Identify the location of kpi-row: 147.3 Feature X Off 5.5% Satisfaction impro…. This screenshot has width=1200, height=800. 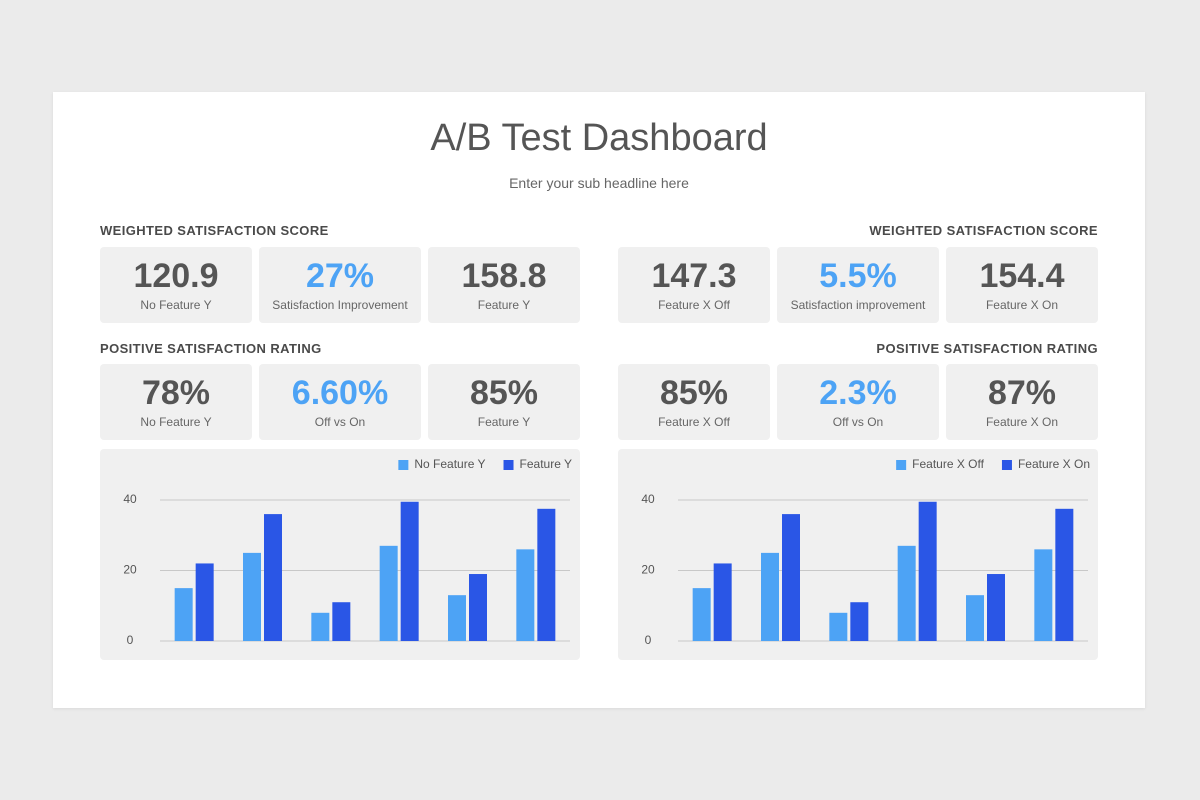
(858, 285).